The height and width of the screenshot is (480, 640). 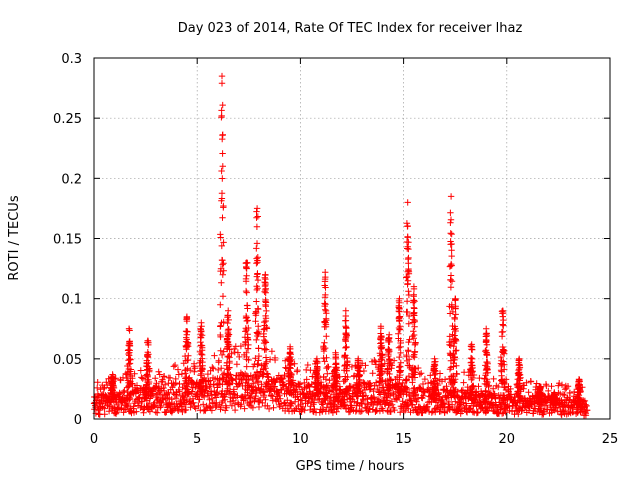 What do you see at coordinates (403, 439) in the screenshot?
I see `x-tick-label: 15` at bounding box center [403, 439].